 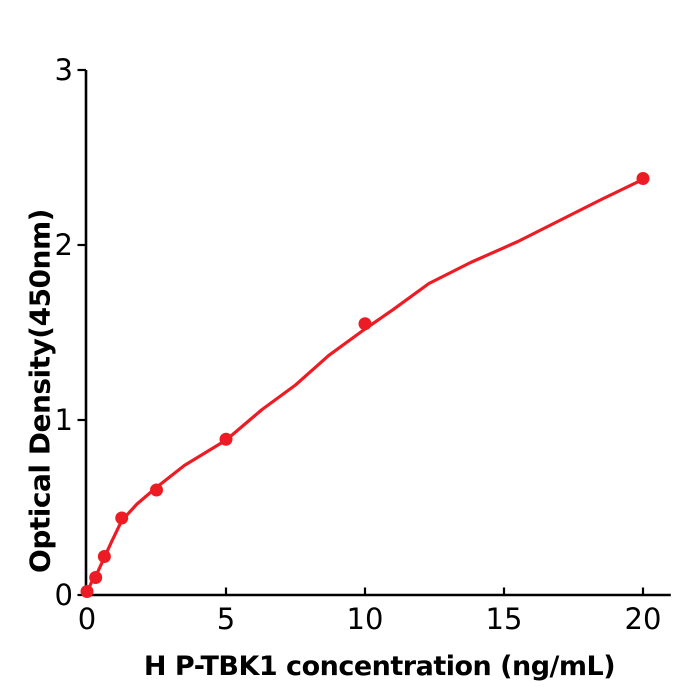 I want to click on x-tick-label: 5, so click(x=226, y=619).